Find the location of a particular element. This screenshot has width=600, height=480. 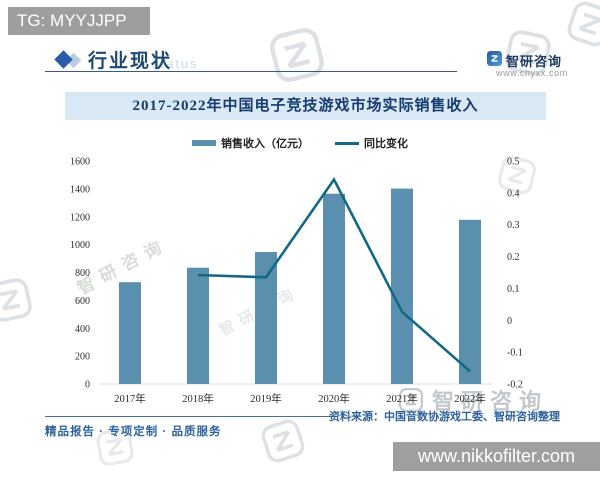

svg-text: 1000 is located at coordinates (80, 245).